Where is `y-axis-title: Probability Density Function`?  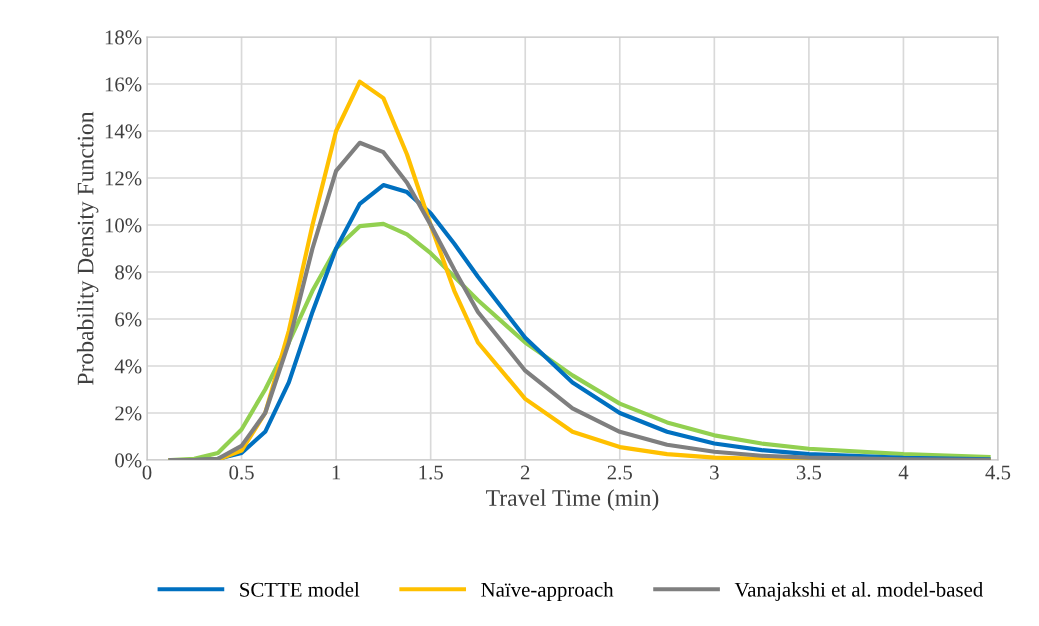 y-axis-title: Probability Density Function is located at coordinates (87, 248).